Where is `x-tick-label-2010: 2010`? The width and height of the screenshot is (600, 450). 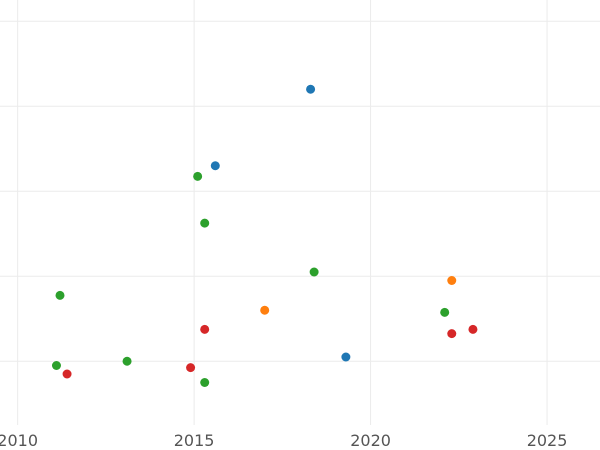
x-tick-label-2010: 2010 is located at coordinates (19, 440).